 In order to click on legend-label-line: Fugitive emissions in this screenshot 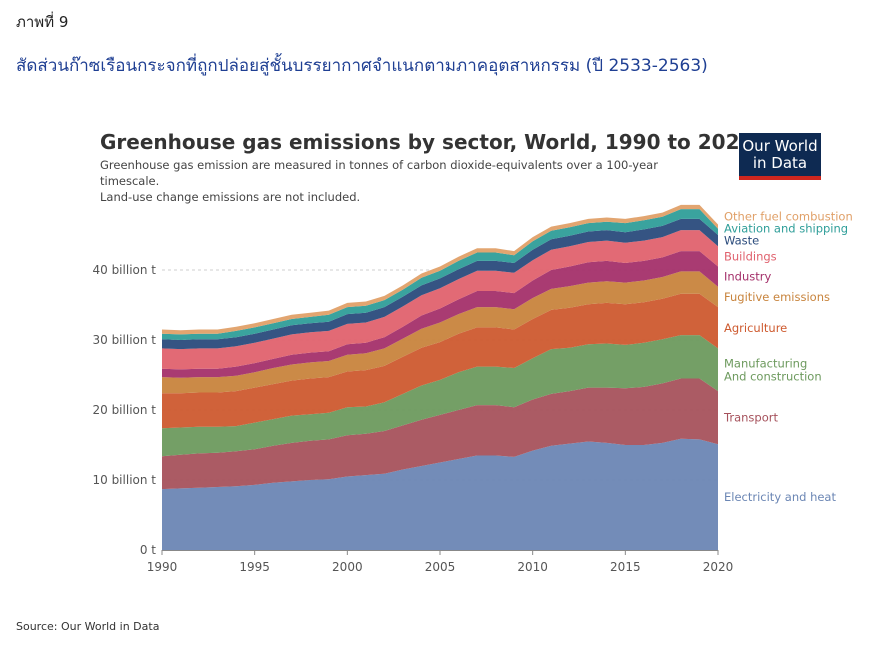, I will do `click(777, 297)`.